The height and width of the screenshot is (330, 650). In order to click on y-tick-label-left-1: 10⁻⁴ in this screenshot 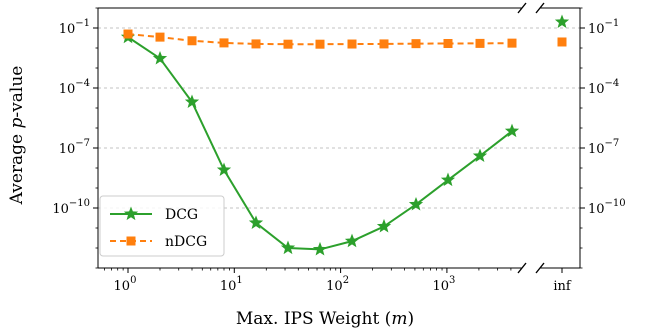, I will do `click(74, 87)`.